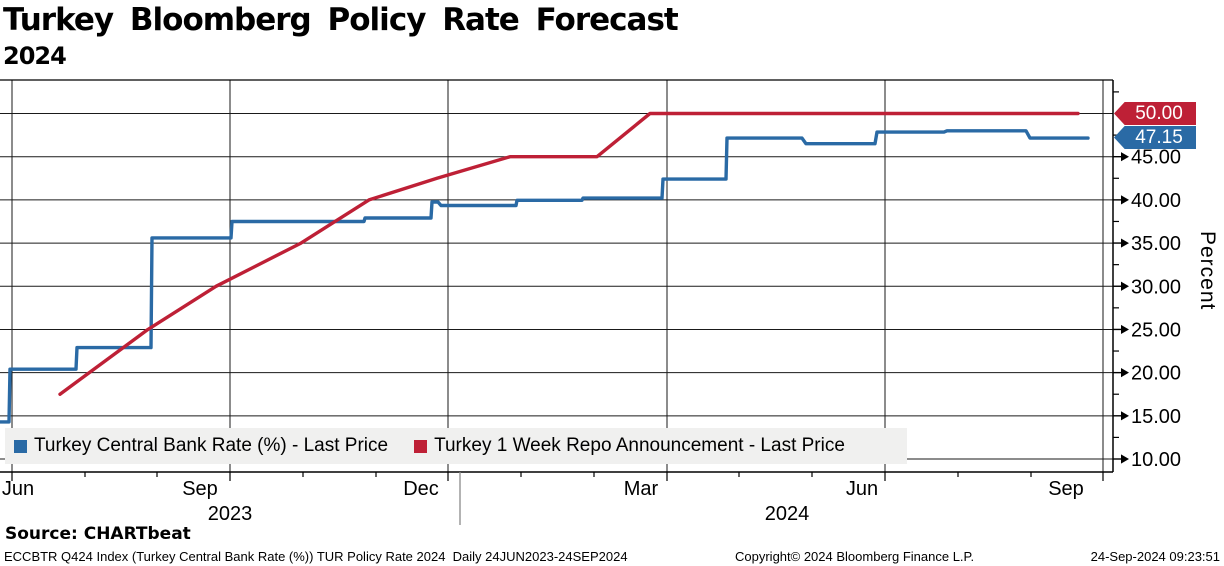  Describe the element at coordinates (1156, 158) in the screenshot. I see `y-tick-label: 45.00` at that location.